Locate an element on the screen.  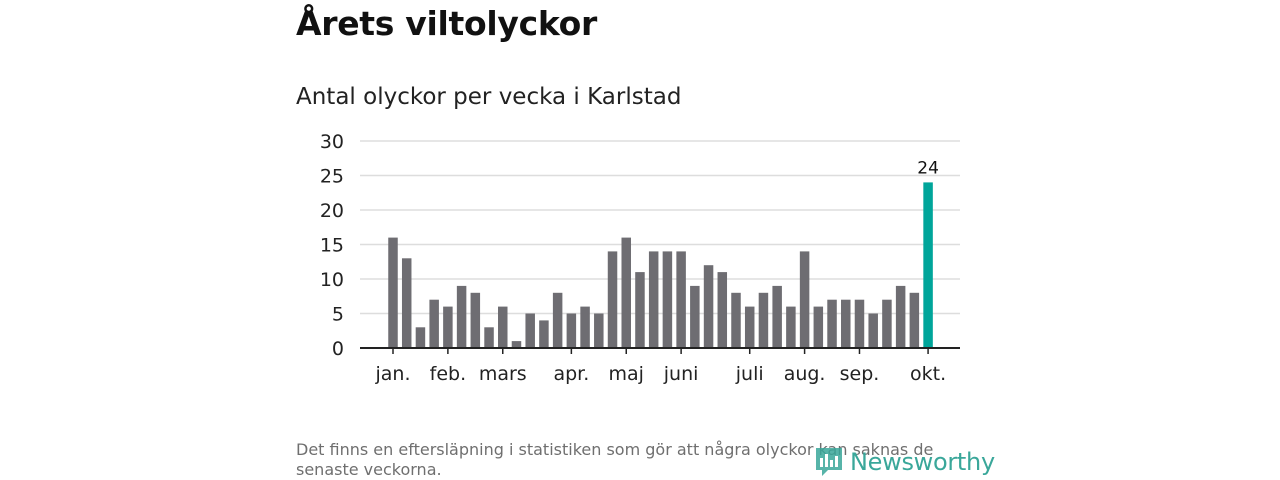
x-tick-label: sep. is located at coordinates (860, 374).